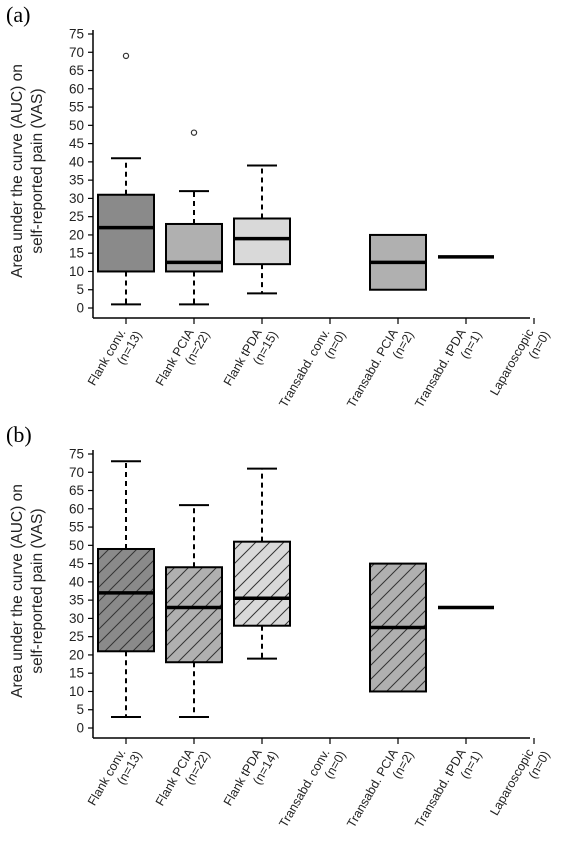 Image resolution: width=571 pixels, height=844 pixels. I want to click on panel-label-b: (b), so click(19, 434).